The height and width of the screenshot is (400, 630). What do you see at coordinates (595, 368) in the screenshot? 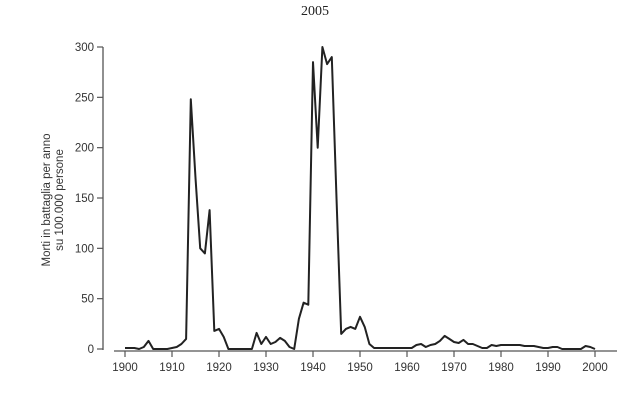
I see `x-tick-label: 2000` at bounding box center [595, 368].